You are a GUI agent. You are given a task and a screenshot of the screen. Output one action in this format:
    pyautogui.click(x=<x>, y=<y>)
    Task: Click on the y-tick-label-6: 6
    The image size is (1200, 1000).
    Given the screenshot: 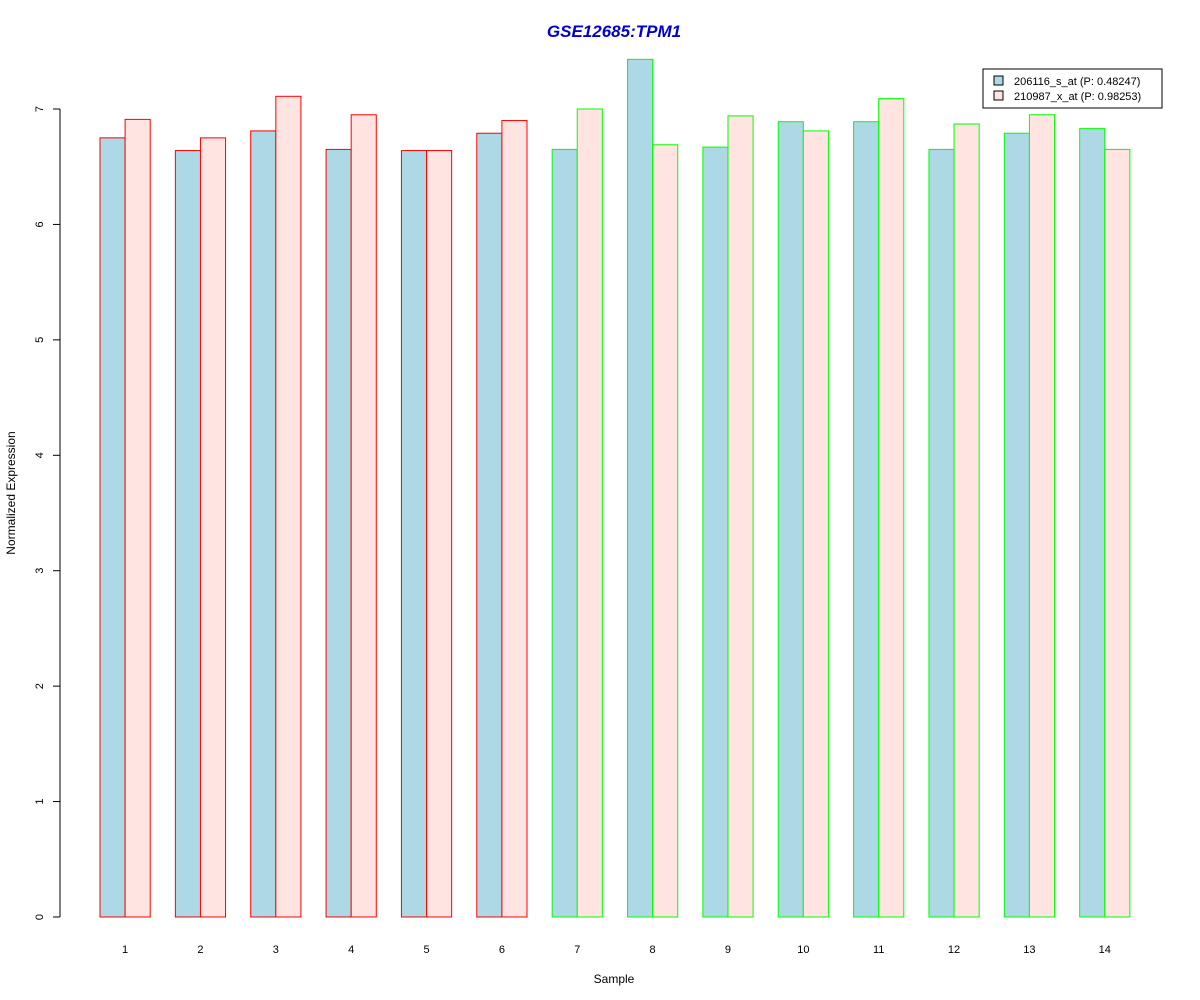 What is the action you would take?
    pyautogui.click(x=40, y=224)
    